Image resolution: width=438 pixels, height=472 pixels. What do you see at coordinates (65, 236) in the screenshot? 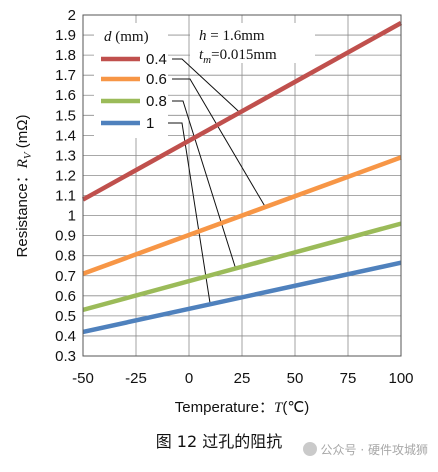
I see `y-tick-label: 0.9` at bounding box center [65, 236].